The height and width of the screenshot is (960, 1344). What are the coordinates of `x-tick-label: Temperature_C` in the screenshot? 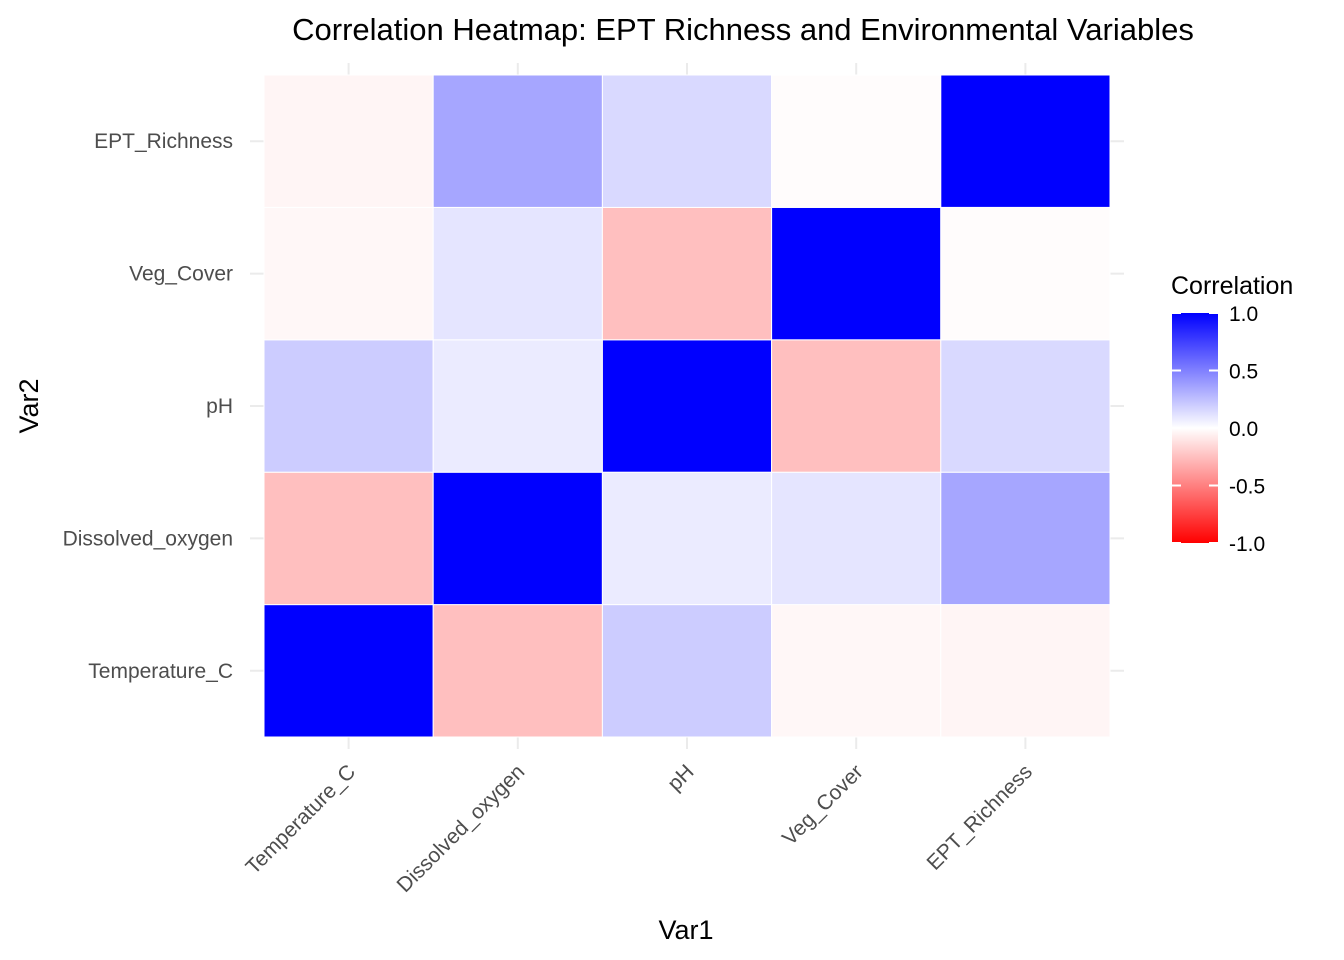 It's located at (301, 819).